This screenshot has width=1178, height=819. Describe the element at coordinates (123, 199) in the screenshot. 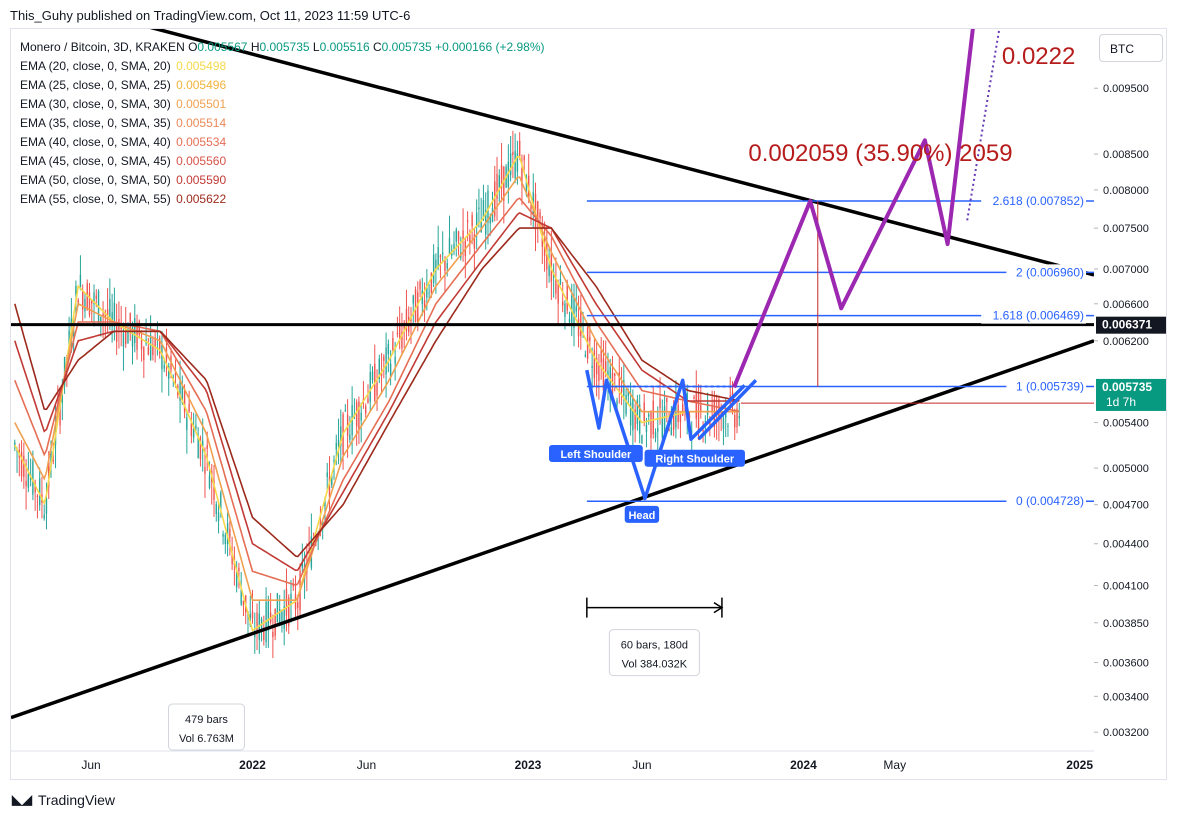

I see `ema-55-row: EMA (55, close, 0, SMA, 55) 0.005622` at that location.